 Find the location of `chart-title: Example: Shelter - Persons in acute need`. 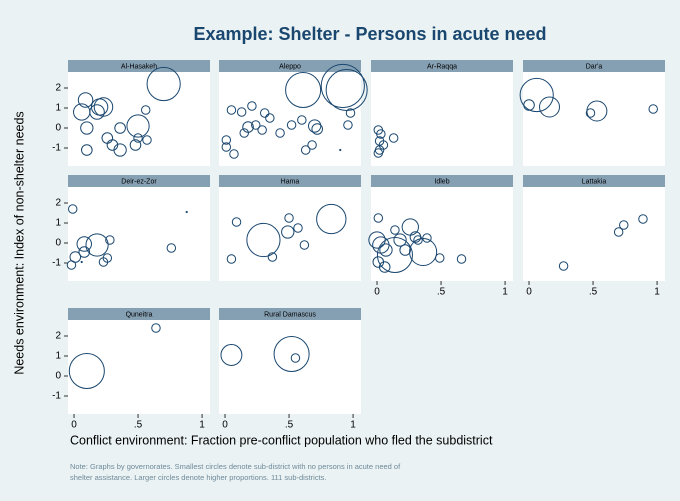

chart-title: Example: Shelter - Persons in acute need is located at coordinates (369, 34).